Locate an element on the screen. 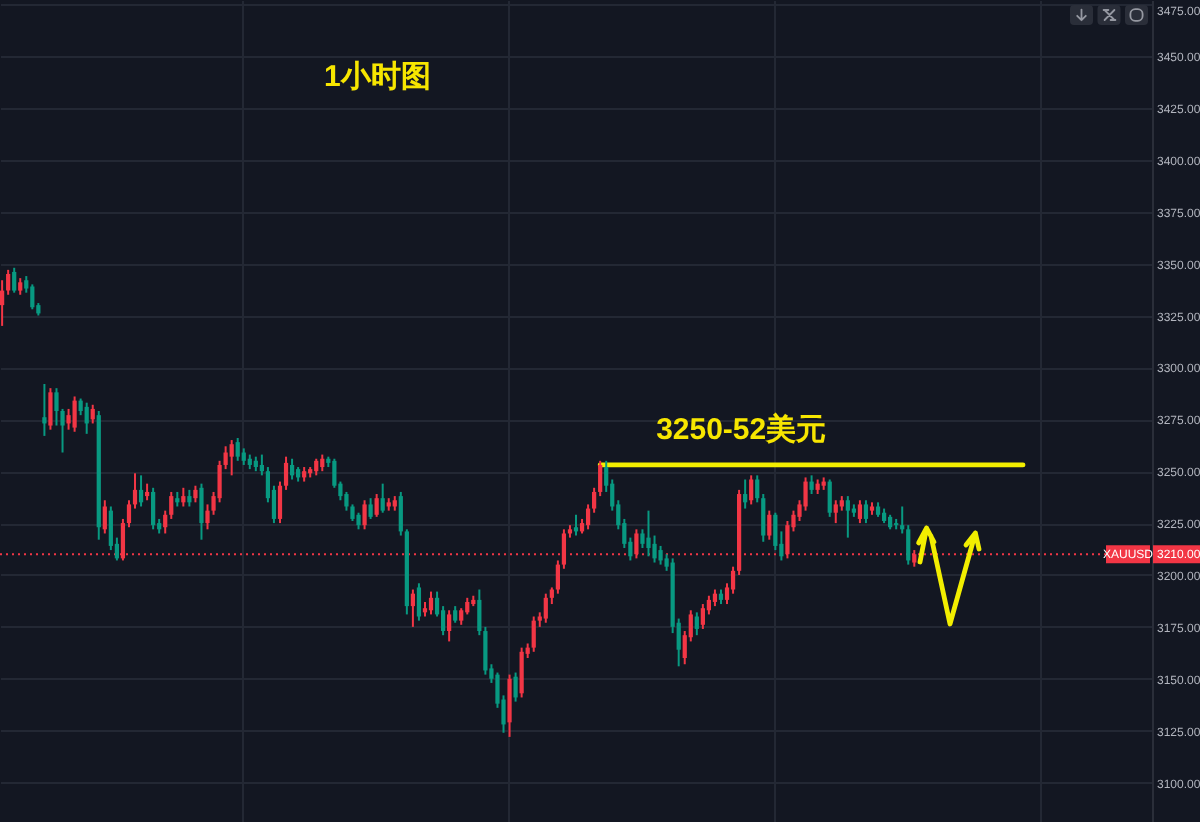  annotation: 3250-52美元 is located at coordinates (741, 428).